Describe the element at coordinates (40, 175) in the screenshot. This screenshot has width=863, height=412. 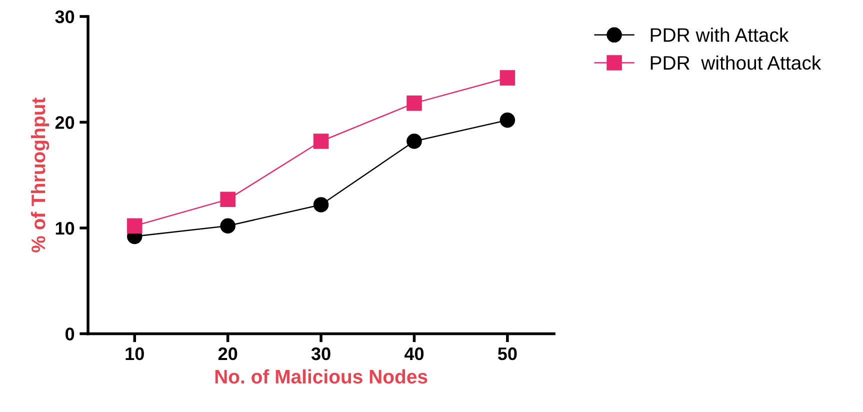
I see `y-axis-title: % of Thruoghput` at that location.